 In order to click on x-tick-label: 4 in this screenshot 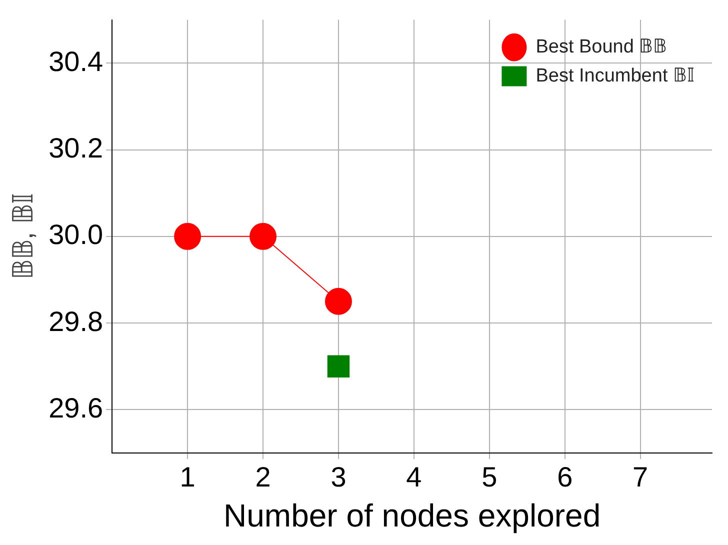, I will do `click(414, 477)`.